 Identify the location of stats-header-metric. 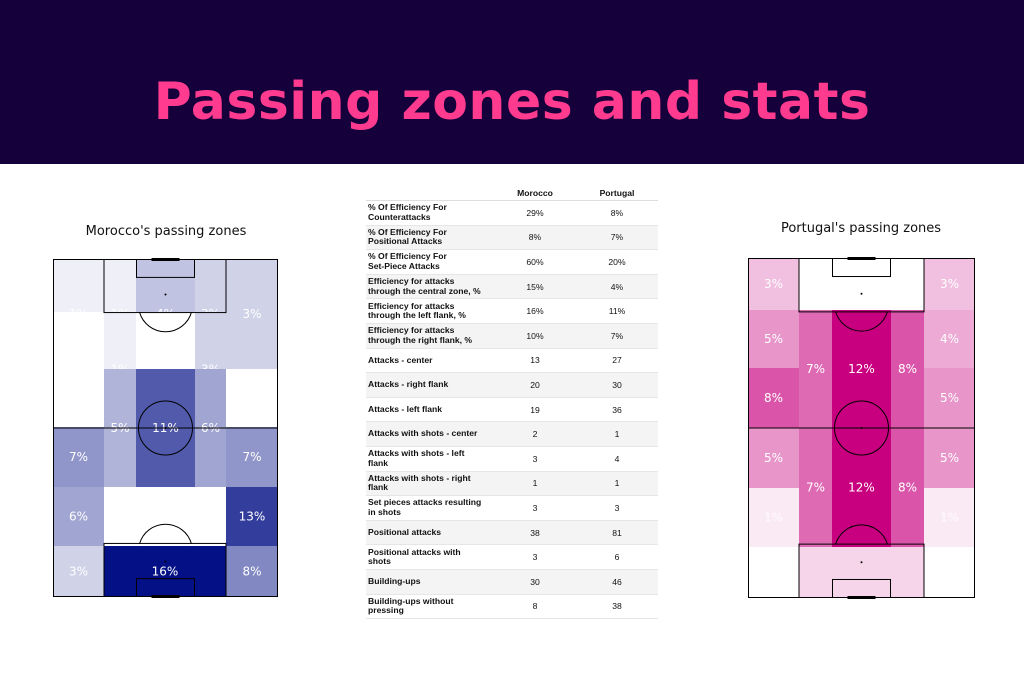
(430, 193).